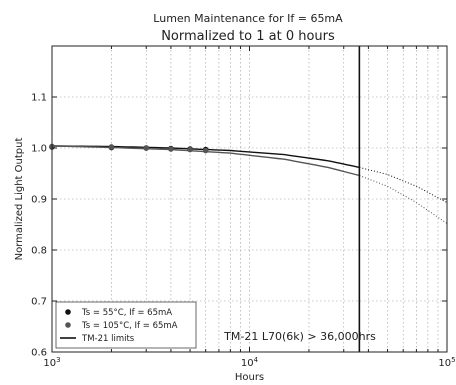  I want to click on legend-label: Ts = 55°C, If = 65mA, so click(126, 313).